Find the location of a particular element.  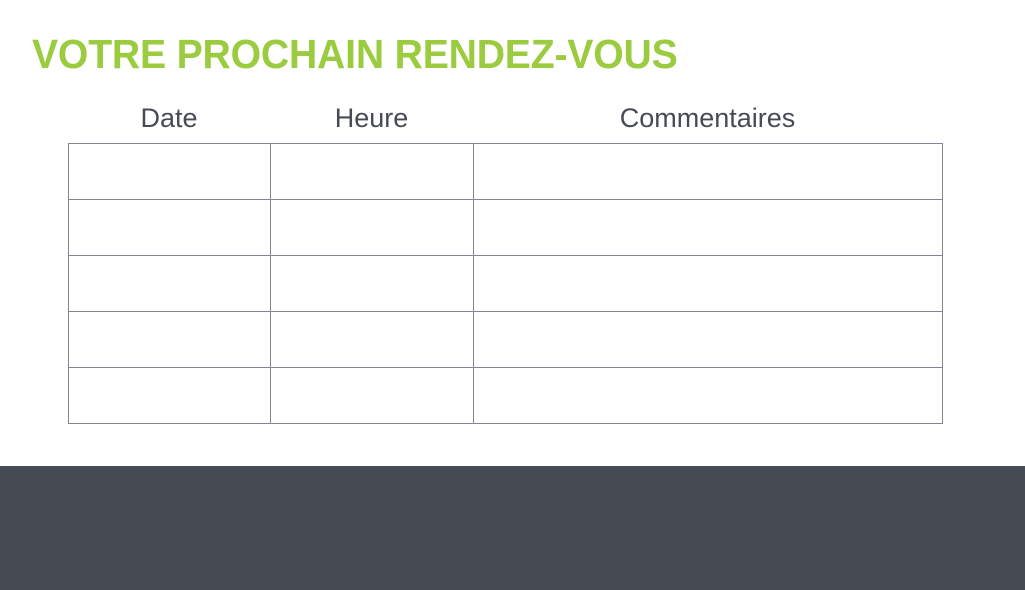

page-title: VOTRE PROCHAIN RENDEZ-VOUS is located at coordinates (355, 54).